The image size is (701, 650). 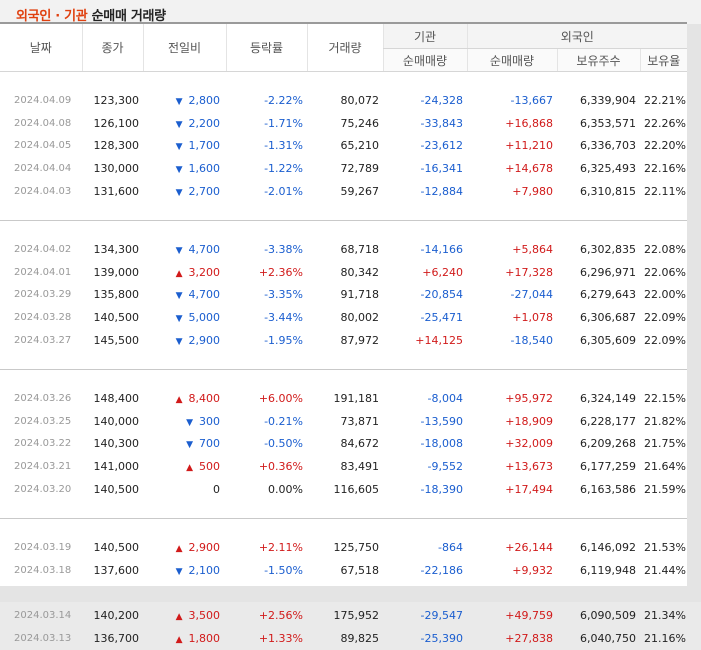 What do you see at coordinates (665, 146) in the screenshot?
I see `cell-foreign-ratio: 22.20%` at bounding box center [665, 146].